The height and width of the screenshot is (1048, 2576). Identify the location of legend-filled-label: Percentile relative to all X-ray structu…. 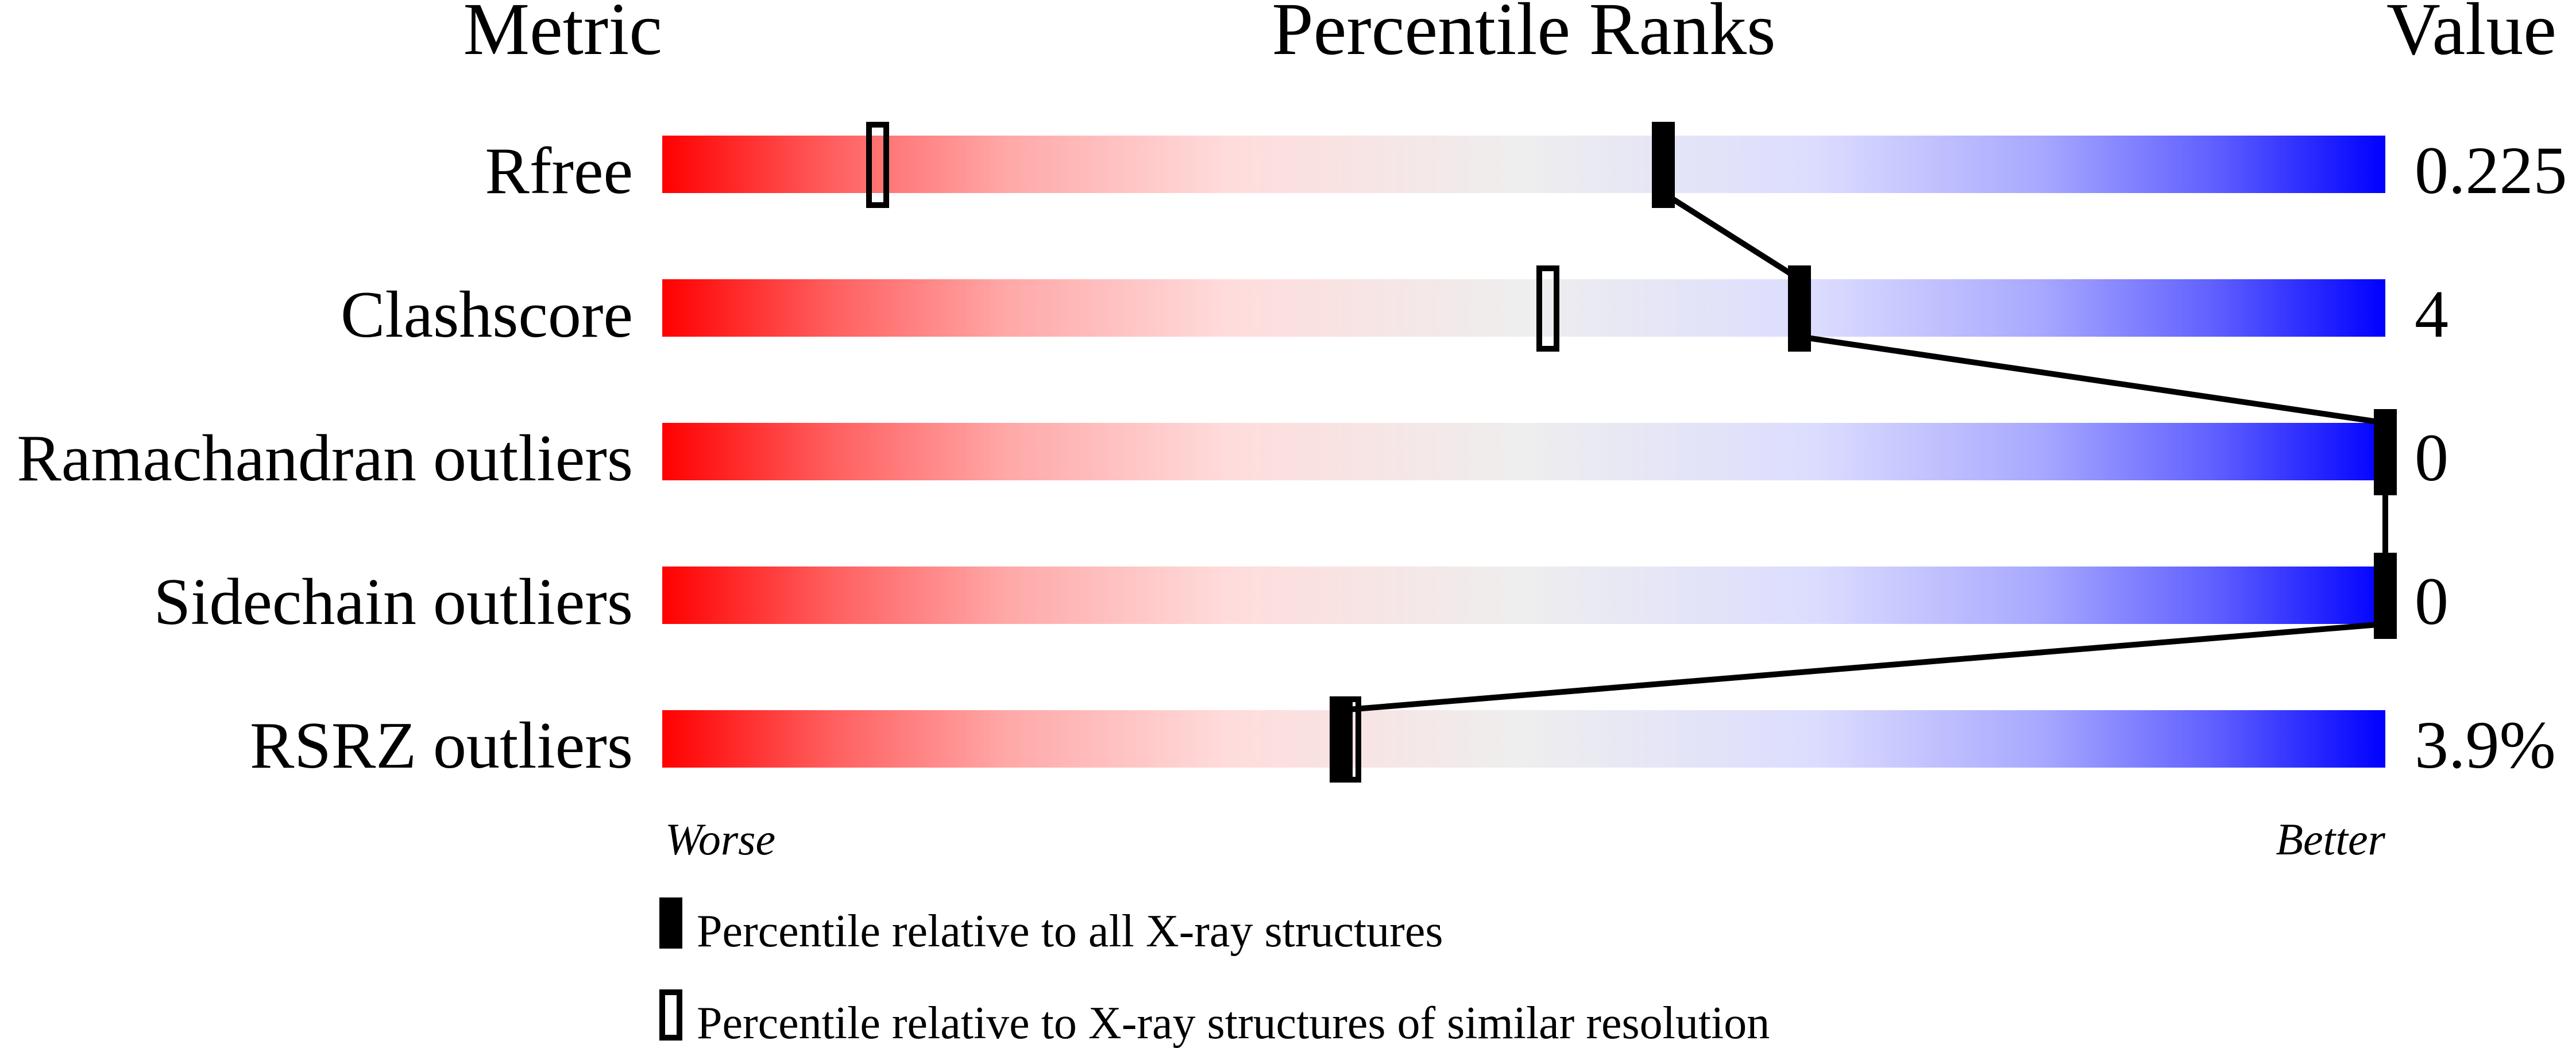
(1070, 932).